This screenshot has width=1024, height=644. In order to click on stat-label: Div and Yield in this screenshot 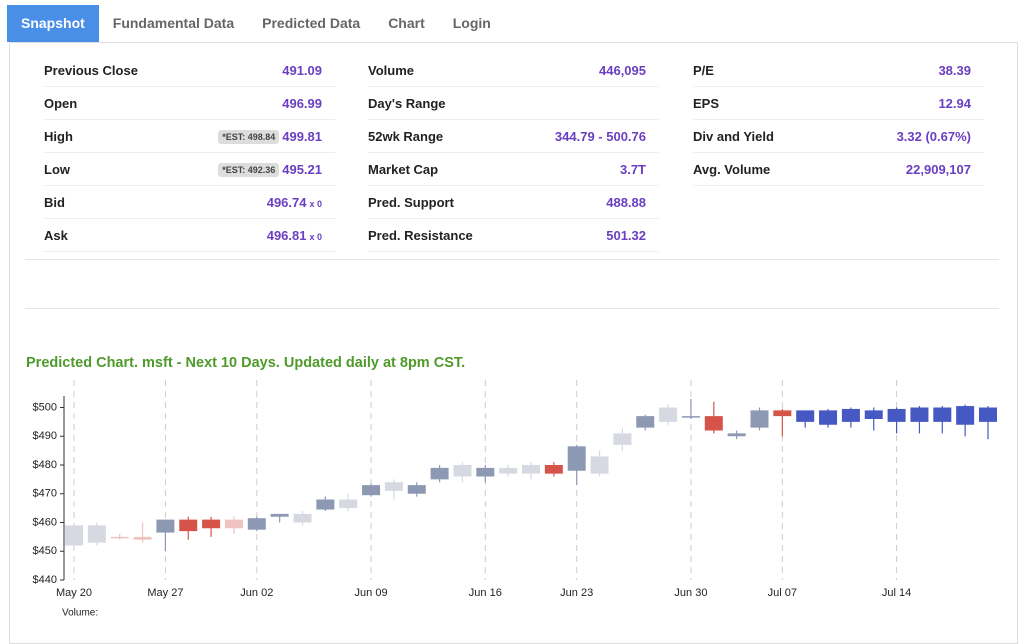, I will do `click(733, 136)`.